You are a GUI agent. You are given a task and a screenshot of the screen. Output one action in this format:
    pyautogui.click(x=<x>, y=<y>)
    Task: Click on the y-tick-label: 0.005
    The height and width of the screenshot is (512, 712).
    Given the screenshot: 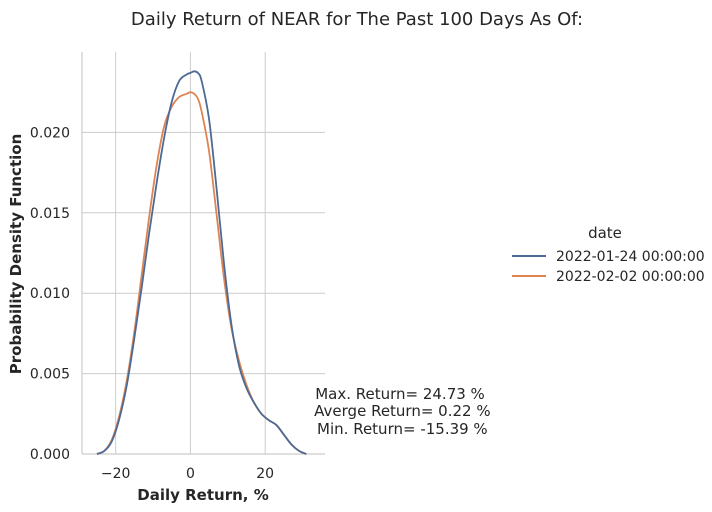 What is the action you would take?
    pyautogui.click(x=50, y=375)
    